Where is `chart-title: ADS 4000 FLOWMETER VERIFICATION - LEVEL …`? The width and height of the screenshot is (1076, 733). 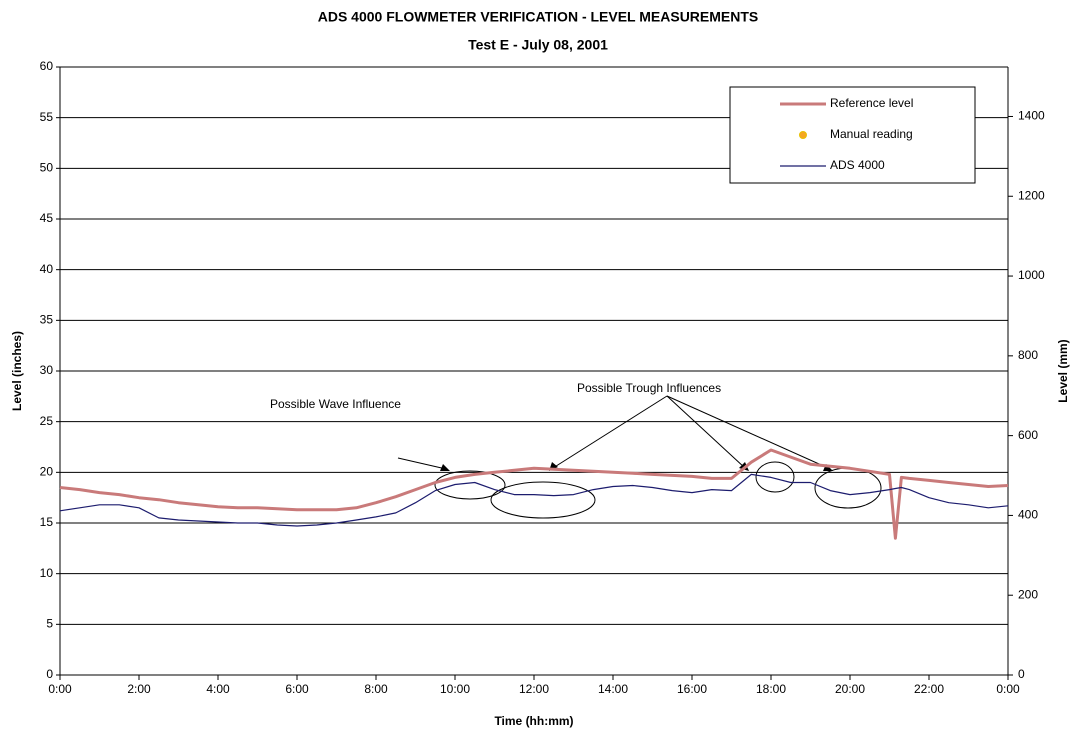 chart-title: ADS 4000 FLOWMETER VERIFICATION - LEVEL … is located at coordinates (538, 17).